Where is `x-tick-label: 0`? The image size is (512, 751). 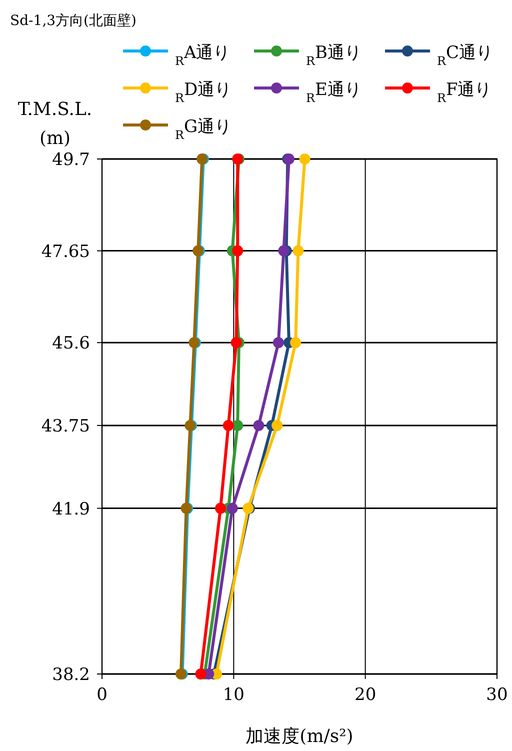 x-tick-label: 0 is located at coordinates (102, 695).